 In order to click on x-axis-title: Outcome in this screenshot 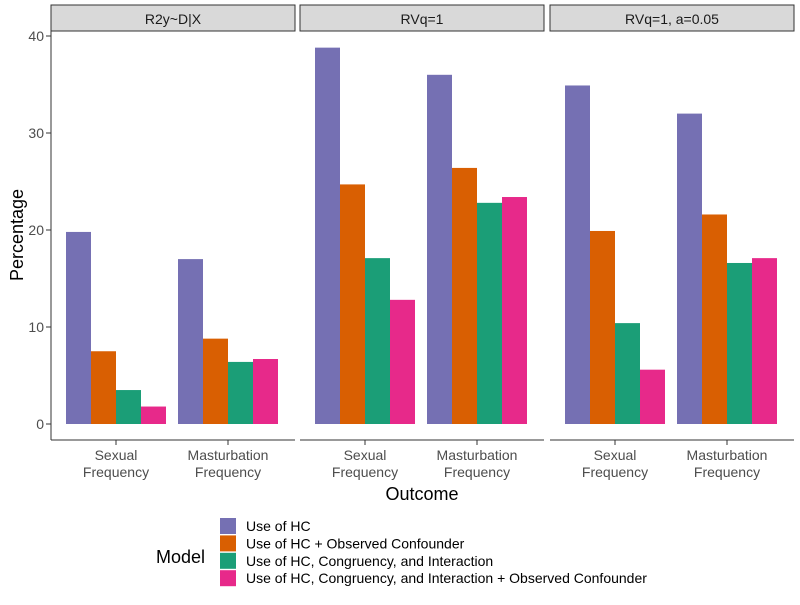, I will do `click(421, 494)`.